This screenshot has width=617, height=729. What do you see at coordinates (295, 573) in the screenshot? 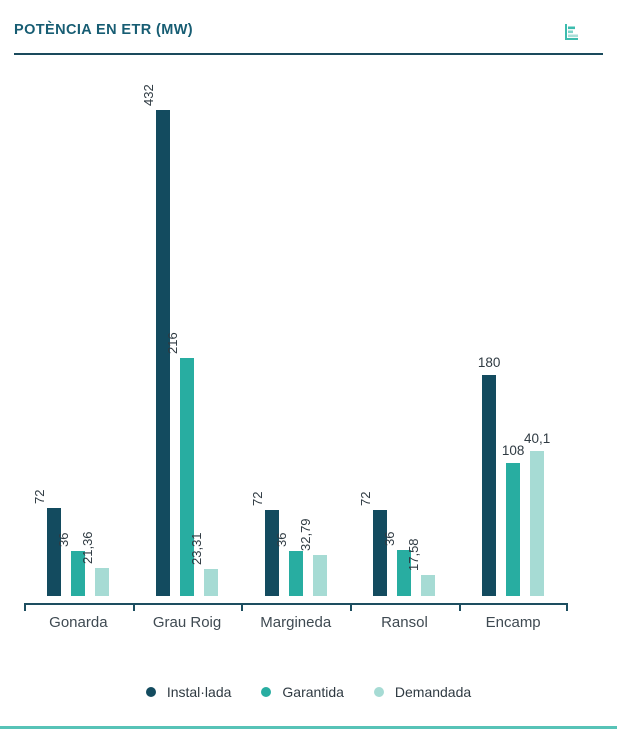
I see `bar-margineda-garantida` at bounding box center [295, 573].